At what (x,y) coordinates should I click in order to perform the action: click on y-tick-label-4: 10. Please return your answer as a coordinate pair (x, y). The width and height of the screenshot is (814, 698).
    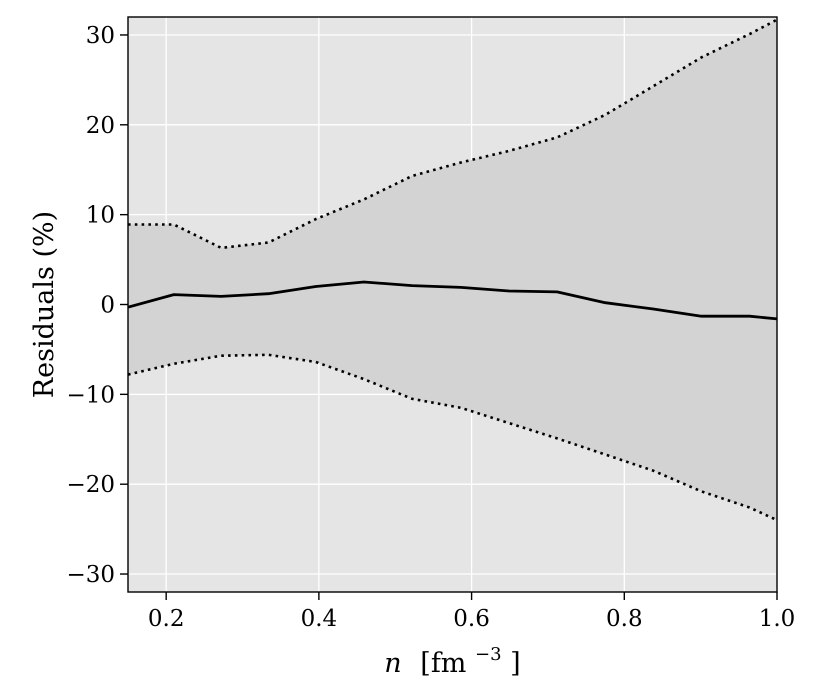
    Looking at the image, I should click on (100, 216).